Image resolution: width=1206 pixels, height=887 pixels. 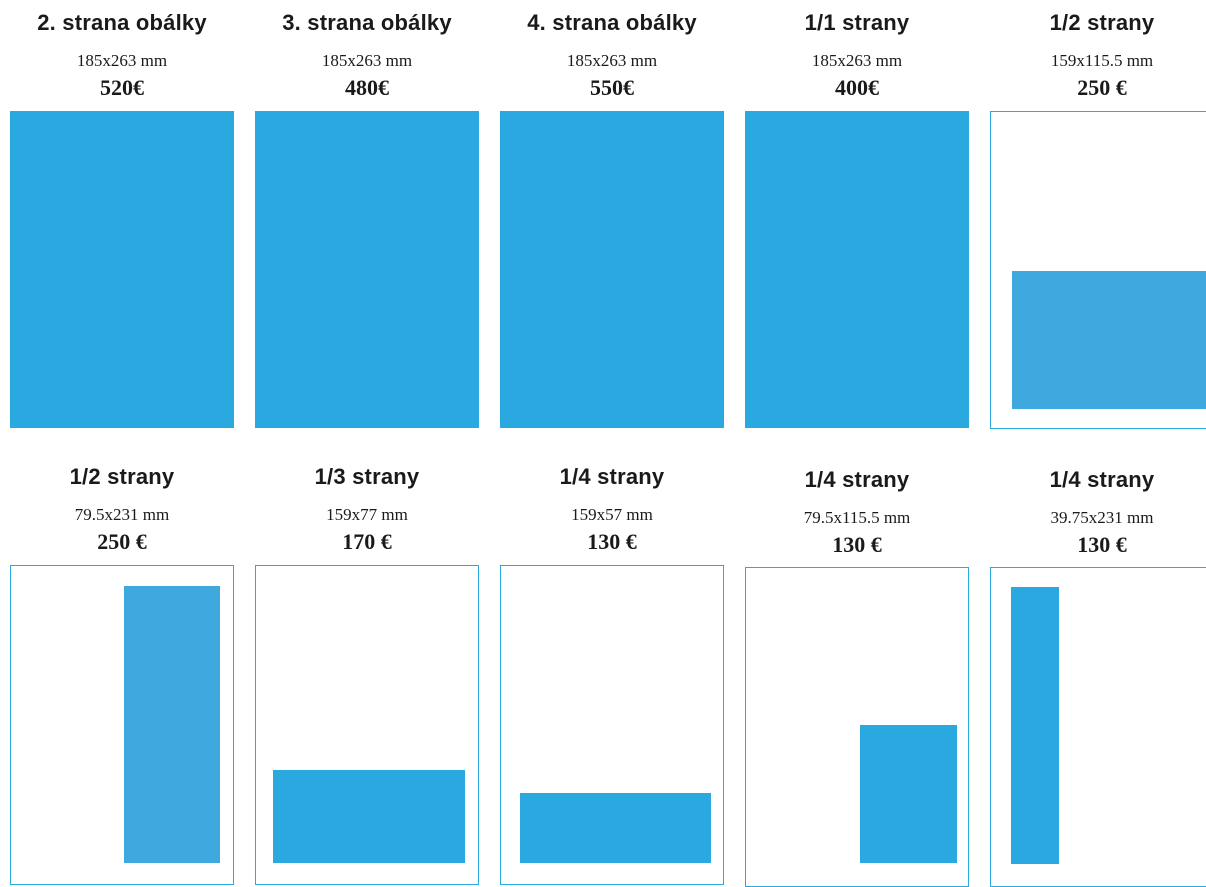 What do you see at coordinates (857, 517) in the screenshot?
I see `format-size: 79.5x115.5 mm` at bounding box center [857, 517].